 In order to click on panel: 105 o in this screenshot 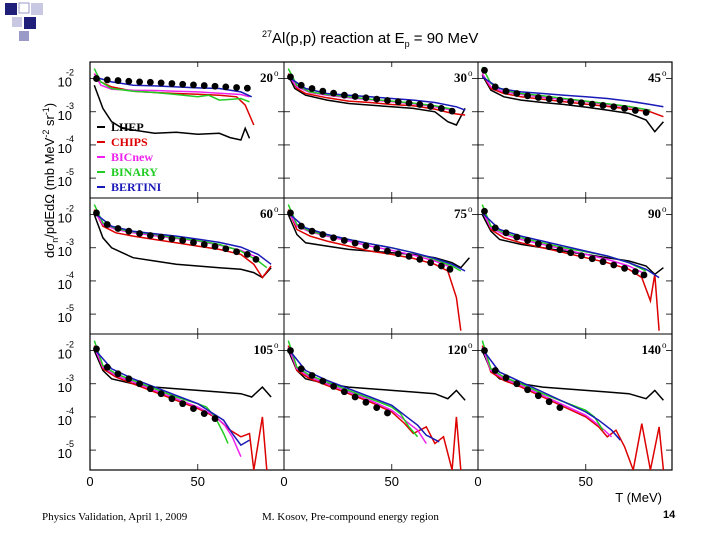, I will do `click(187, 402)`.